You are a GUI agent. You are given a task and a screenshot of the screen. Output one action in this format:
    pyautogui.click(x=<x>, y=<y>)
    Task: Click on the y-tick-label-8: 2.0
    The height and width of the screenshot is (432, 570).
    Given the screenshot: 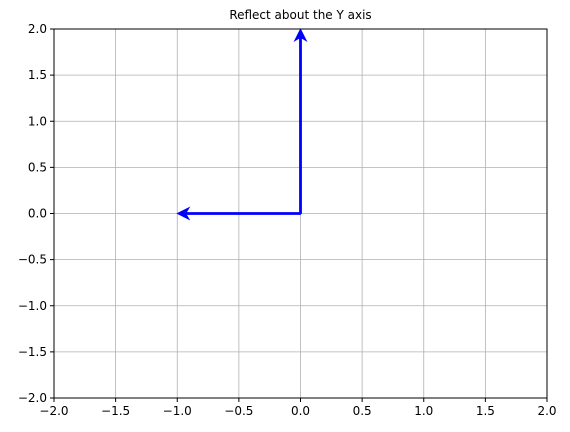 What is the action you would take?
    pyautogui.click(x=37, y=29)
    